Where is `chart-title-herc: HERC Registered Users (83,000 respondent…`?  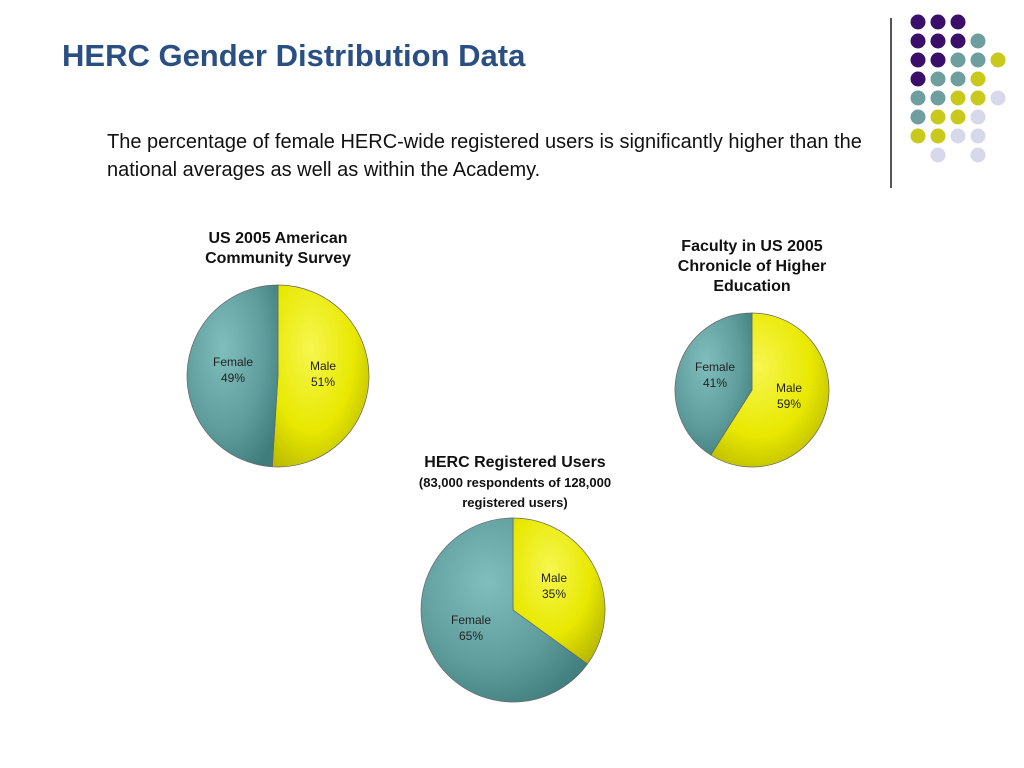
chart-title-herc: HERC Registered Users (83,000 respondent… is located at coordinates (515, 483).